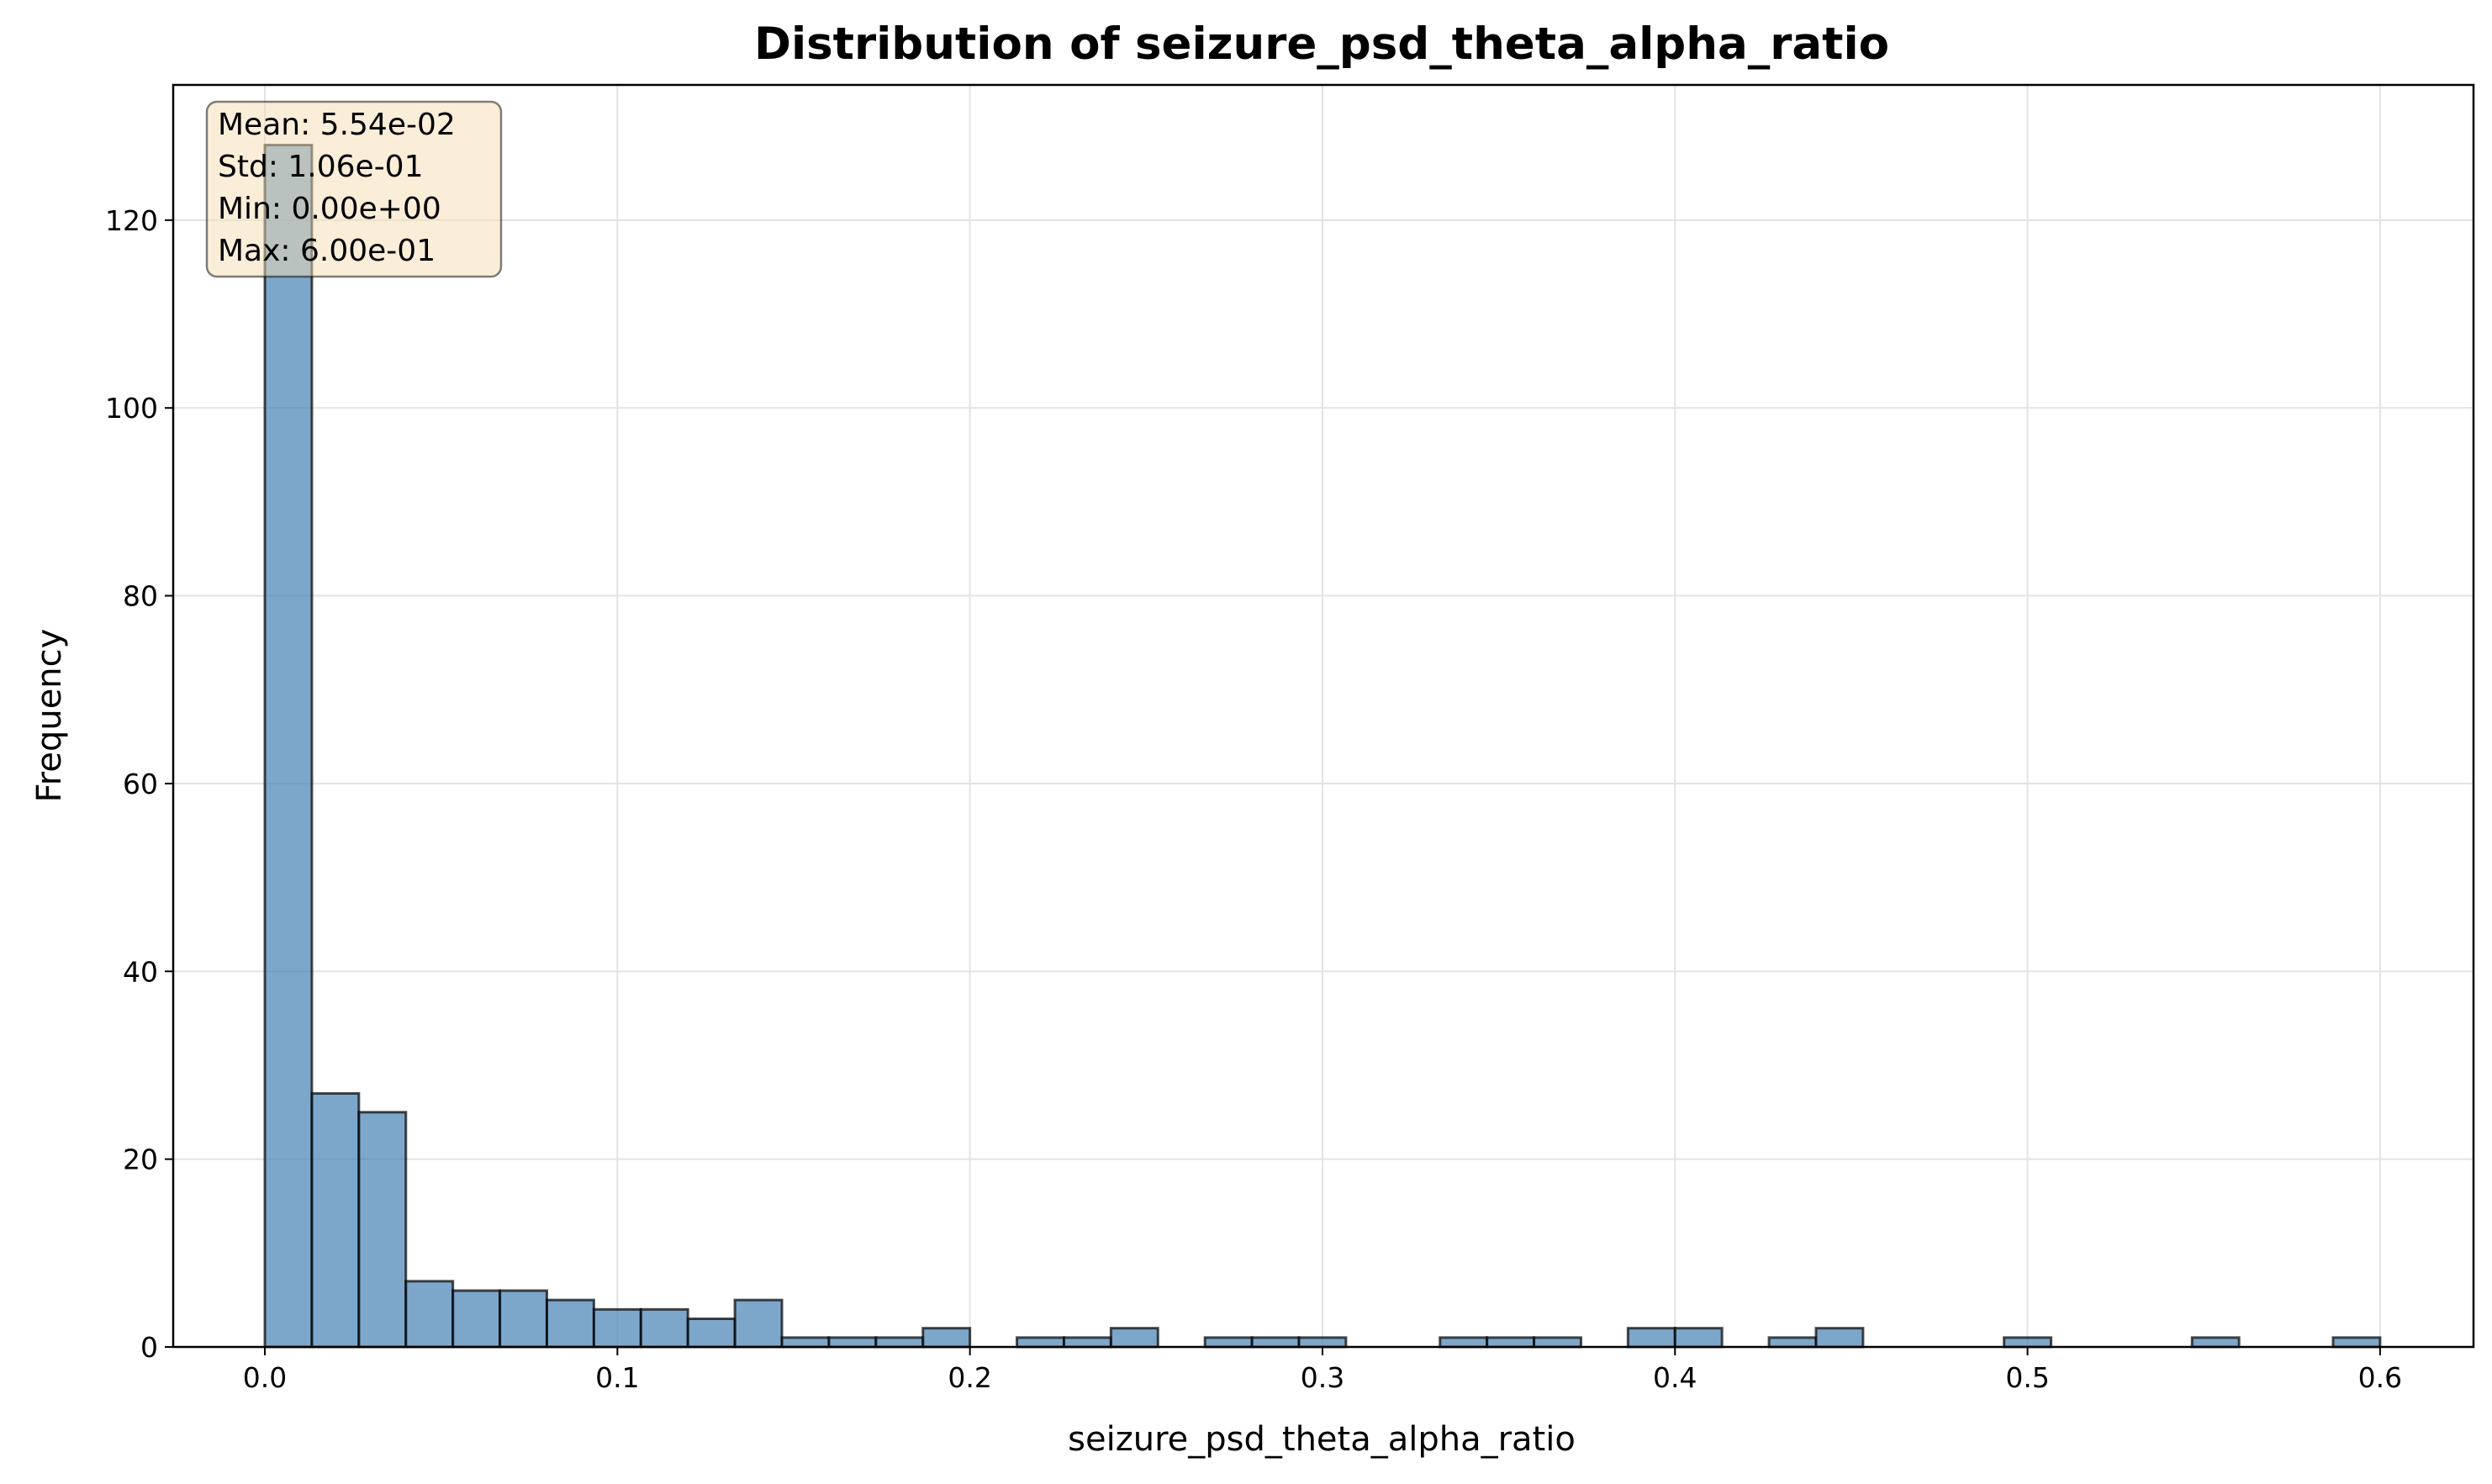 Image resolution: width=2492 pixels, height=1484 pixels. I want to click on x-tick-label-6: 0.6, so click(2380, 1377).